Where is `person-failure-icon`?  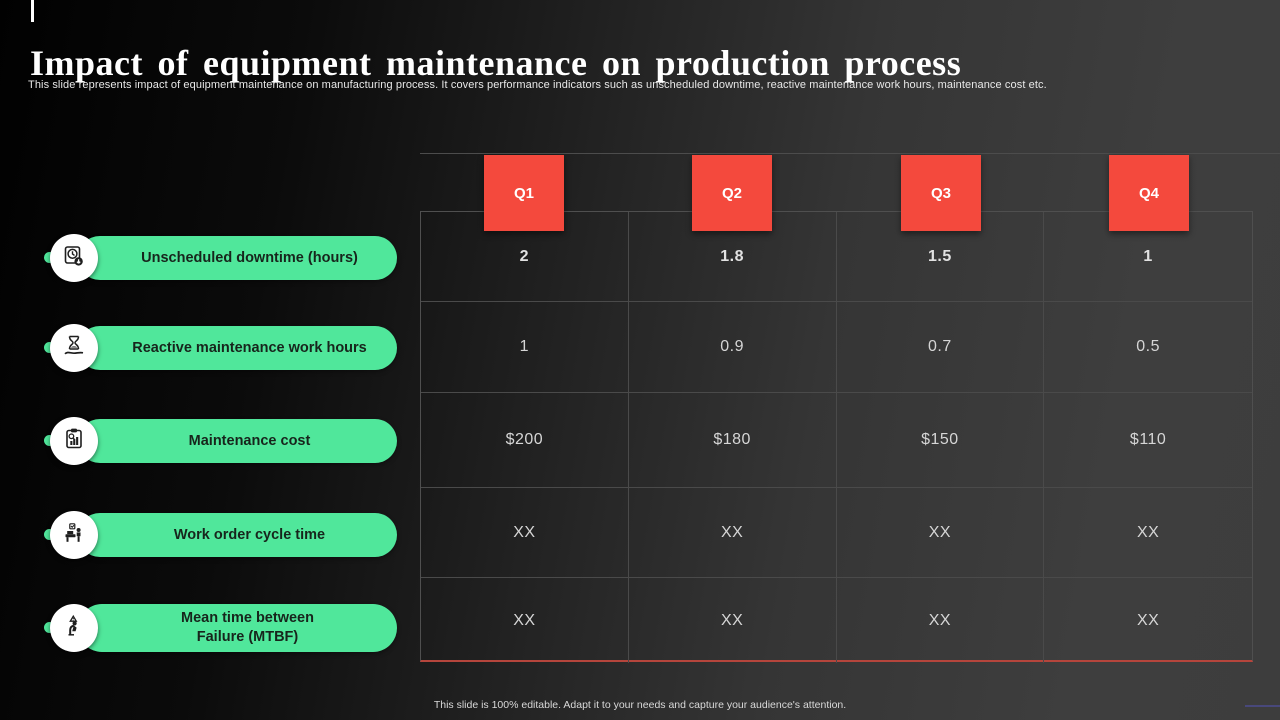 person-failure-icon is located at coordinates (74, 628).